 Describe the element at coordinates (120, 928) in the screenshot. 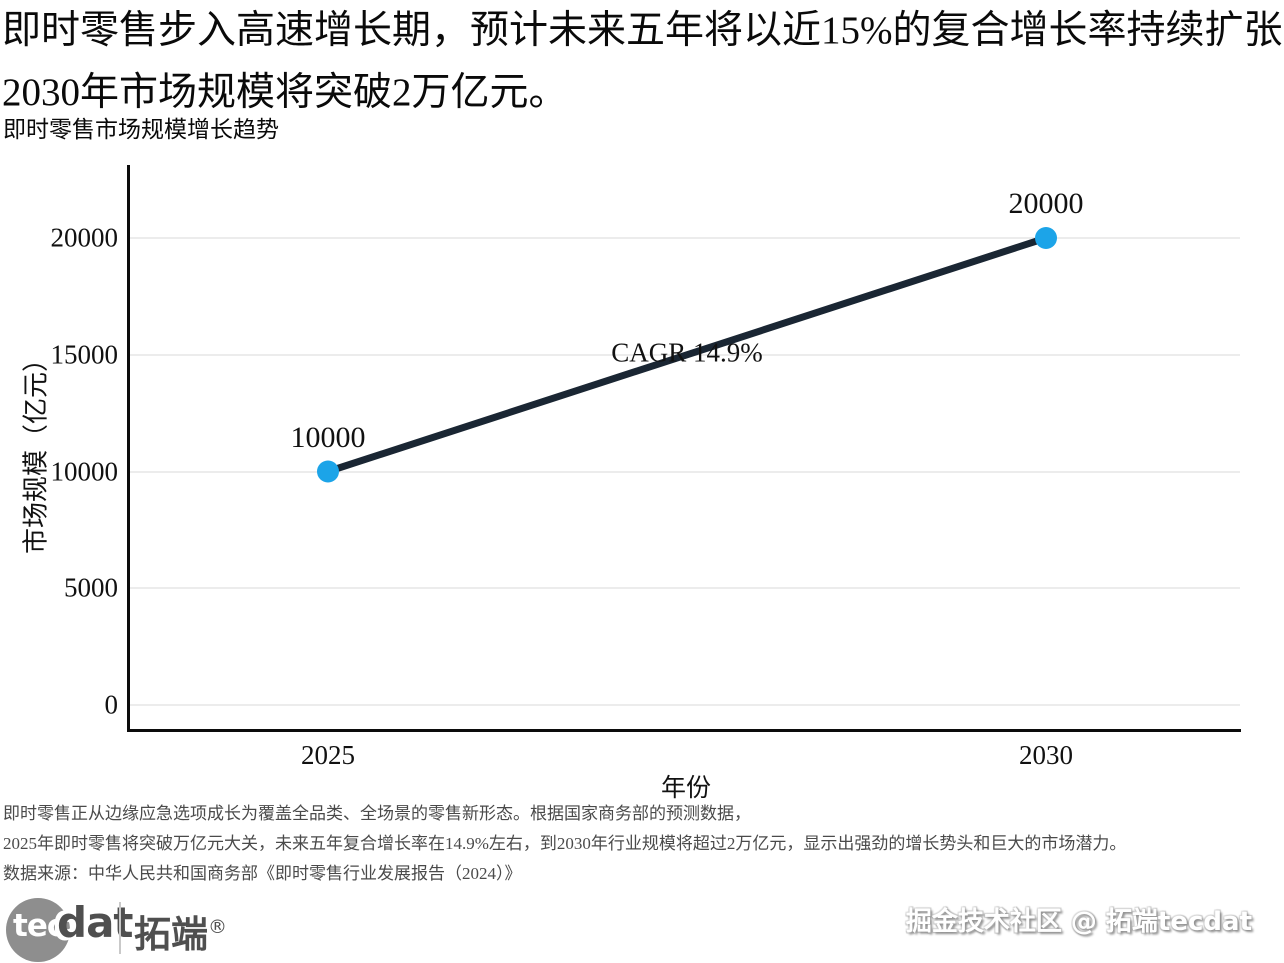

I see `logo-divider` at that location.